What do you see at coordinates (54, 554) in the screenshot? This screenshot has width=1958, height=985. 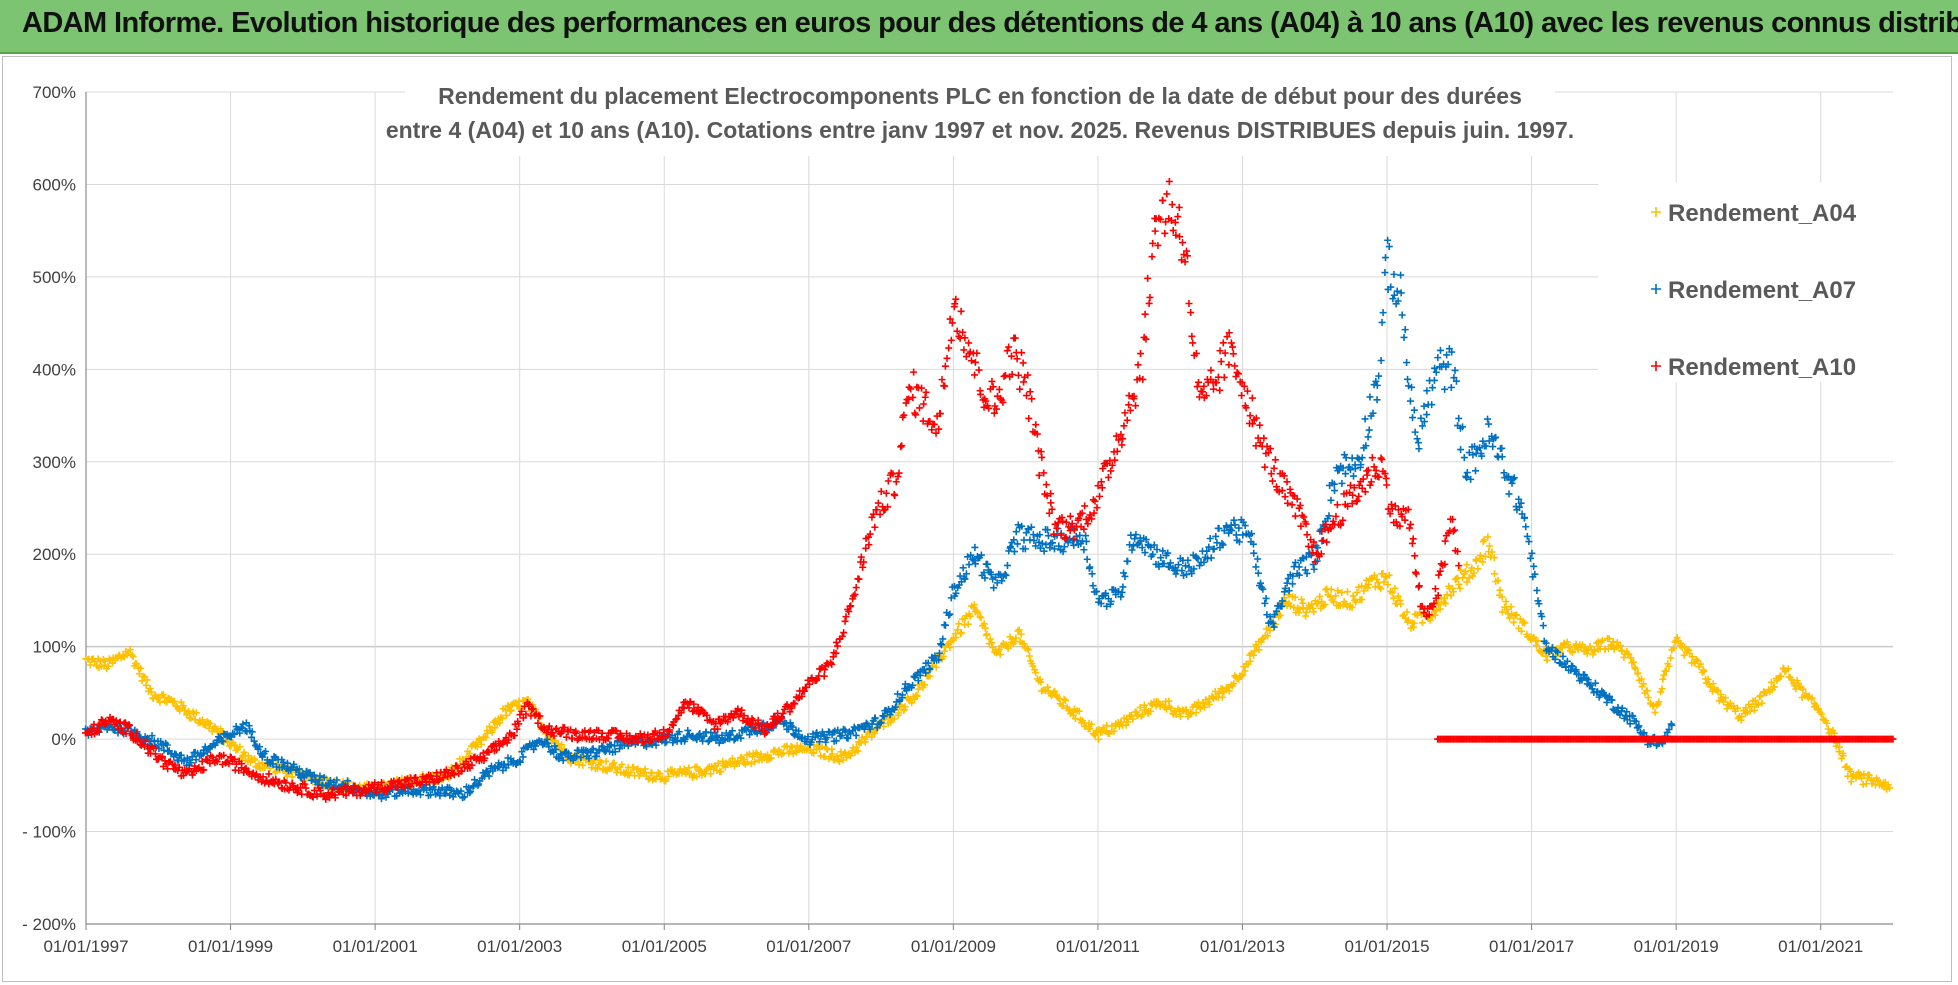 I see `y-tick-label: 200%` at bounding box center [54, 554].